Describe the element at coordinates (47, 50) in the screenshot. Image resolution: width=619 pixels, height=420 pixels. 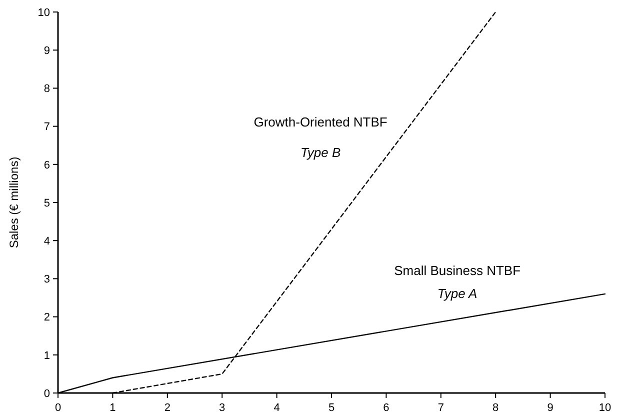
I see `y-tick-label: 9` at that location.